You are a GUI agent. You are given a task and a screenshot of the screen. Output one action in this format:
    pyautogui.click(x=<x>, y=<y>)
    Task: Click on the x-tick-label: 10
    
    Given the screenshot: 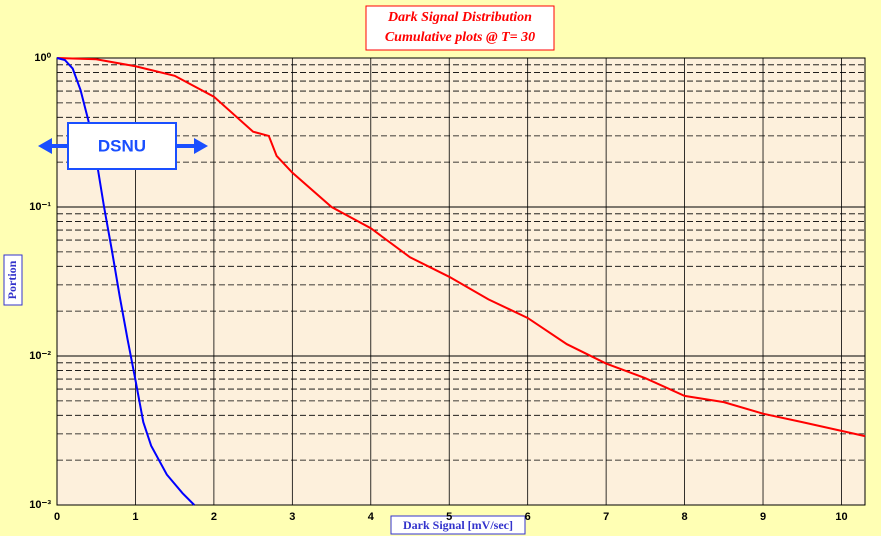 What is the action you would take?
    pyautogui.click(x=841, y=517)
    